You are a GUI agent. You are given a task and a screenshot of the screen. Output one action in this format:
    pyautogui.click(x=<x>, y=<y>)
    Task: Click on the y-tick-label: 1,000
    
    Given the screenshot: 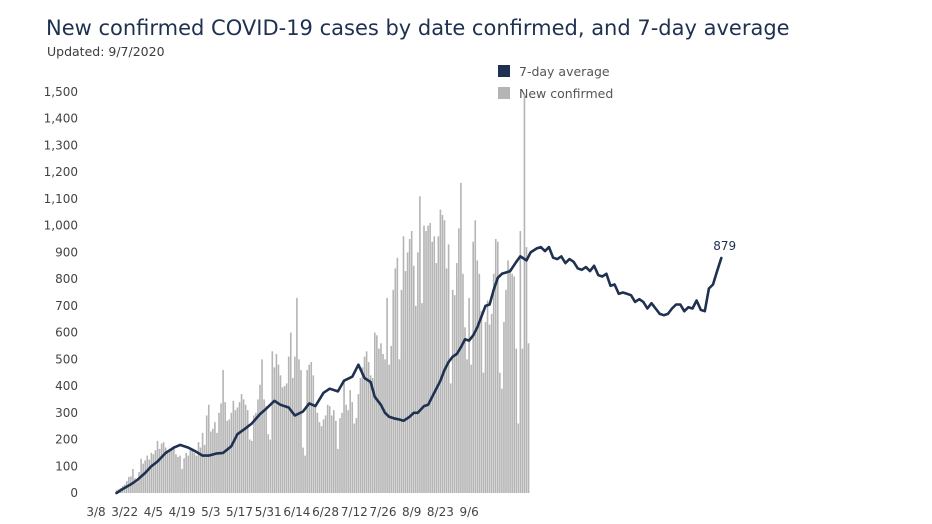 What is the action you would take?
    pyautogui.click(x=61, y=226)
    